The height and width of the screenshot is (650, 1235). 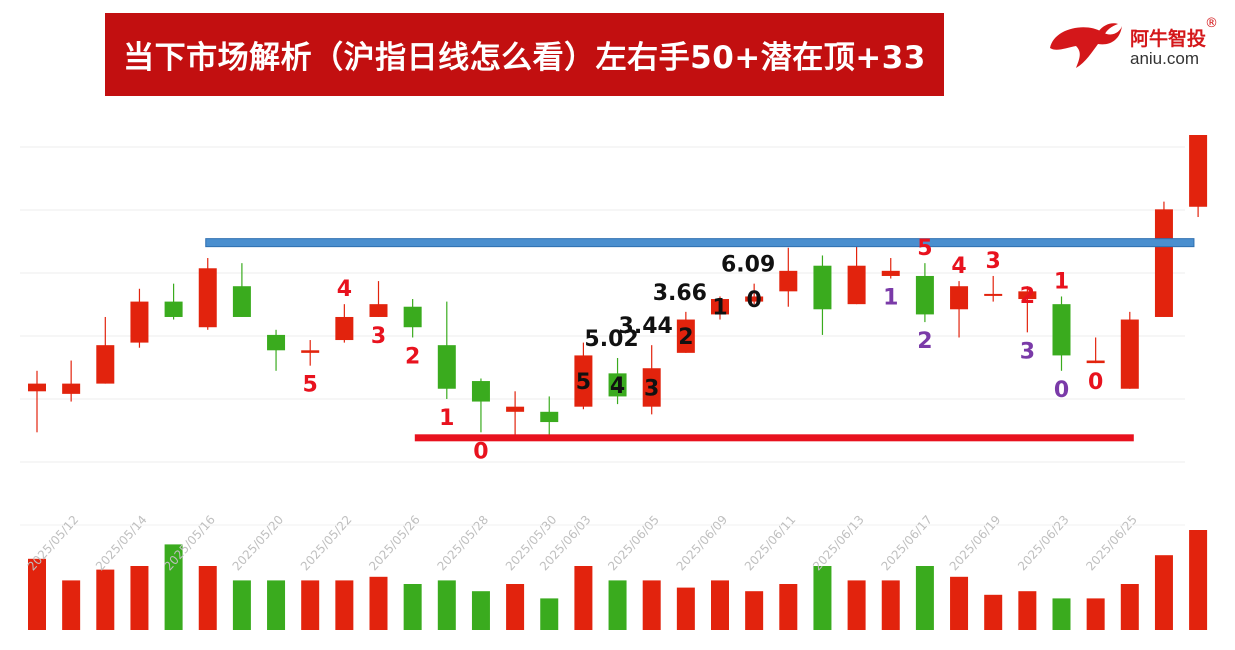 I want to click on chart-annotation-label: 3.66, so click(x=680, y=293).